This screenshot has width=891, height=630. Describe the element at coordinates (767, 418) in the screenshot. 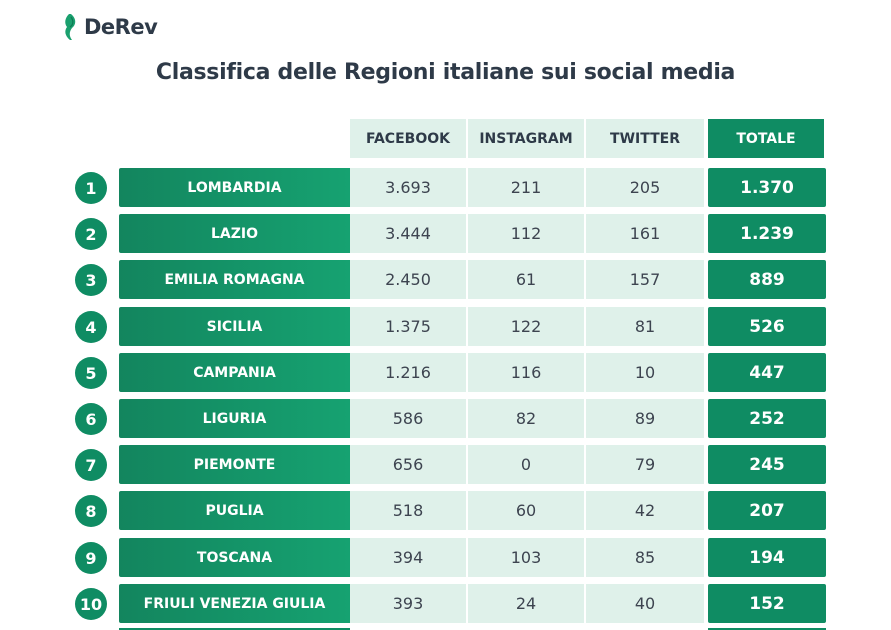

I see `total-value: 252` at that location.